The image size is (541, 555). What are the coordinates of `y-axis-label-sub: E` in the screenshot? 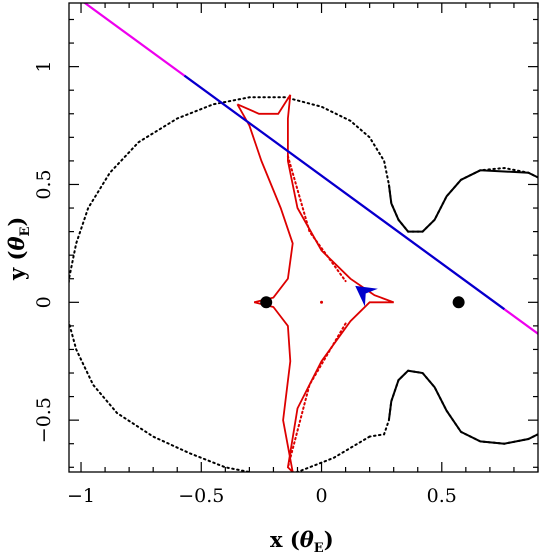 It's located at (25, 232).